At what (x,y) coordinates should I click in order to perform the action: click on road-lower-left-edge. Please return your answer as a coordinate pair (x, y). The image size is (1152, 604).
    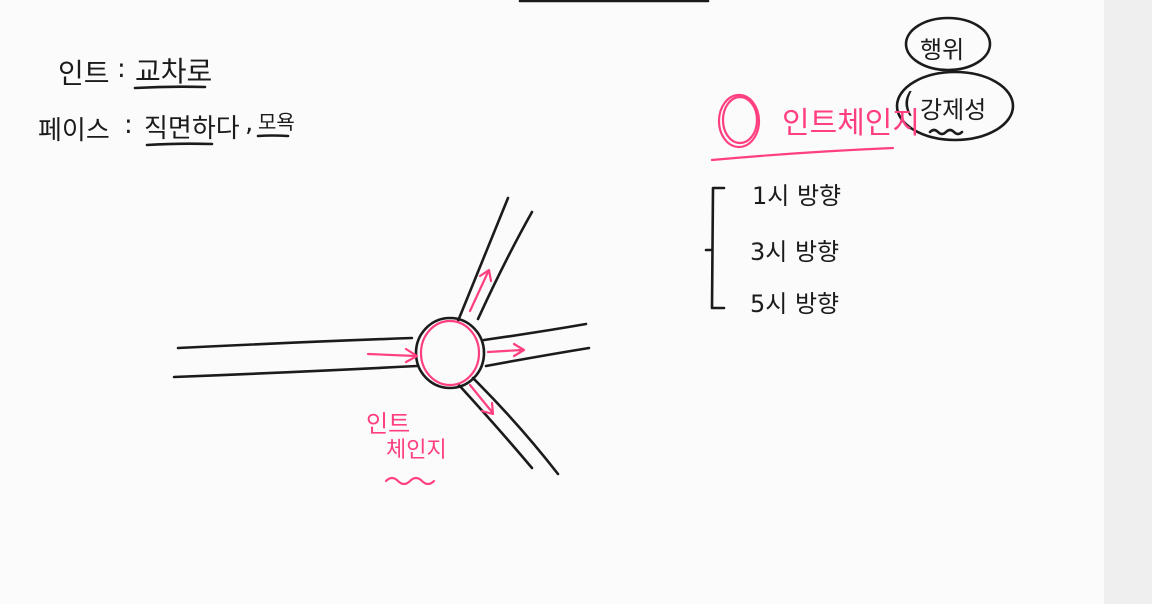
    Looking at the image, I should click on (495, 426).